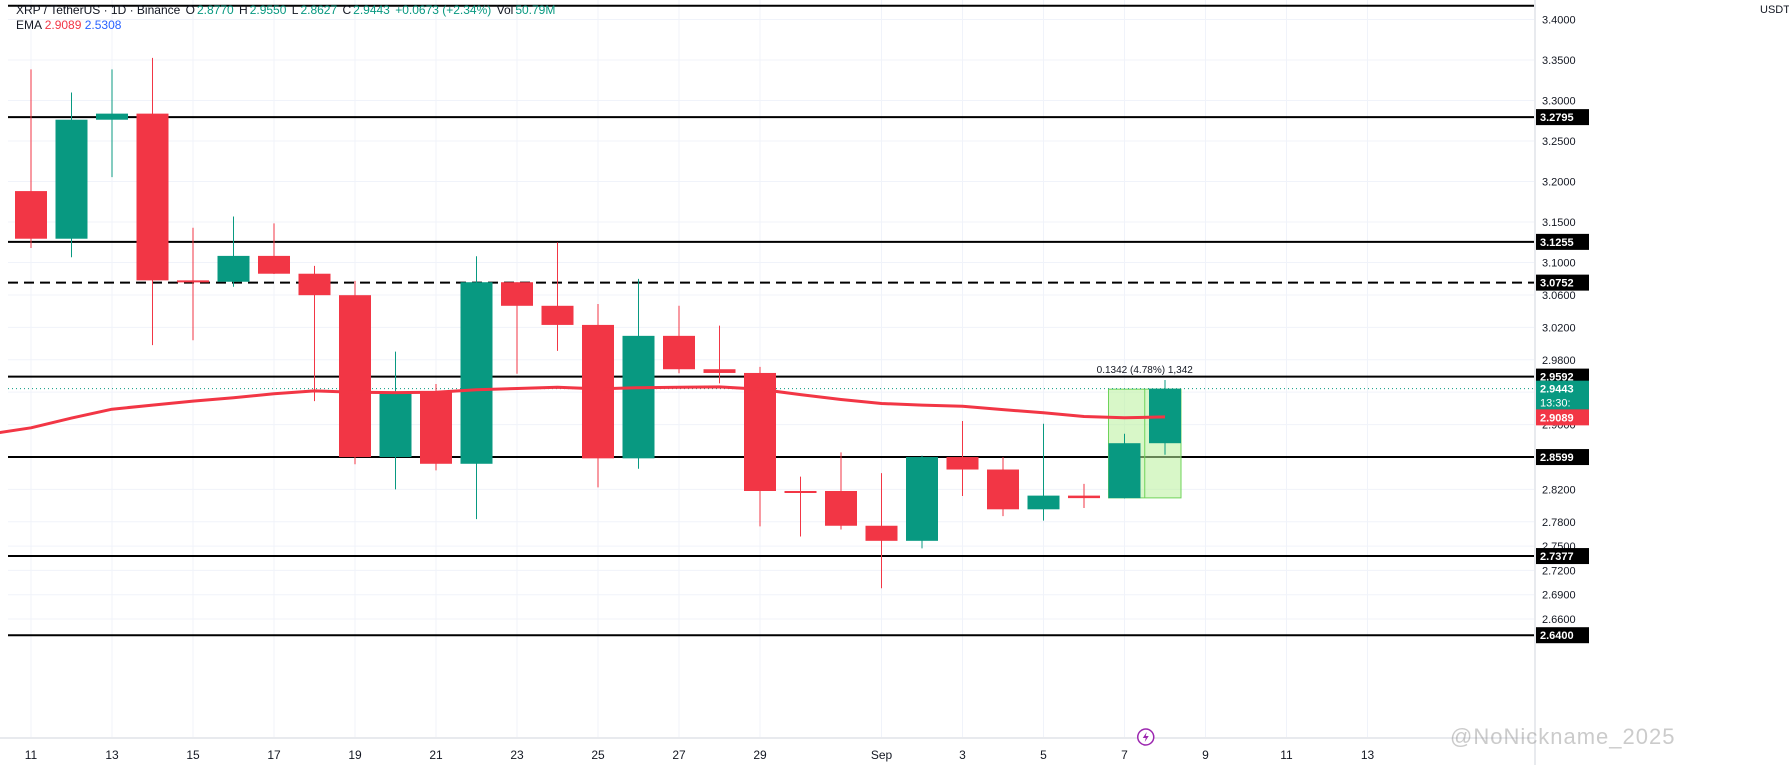 The height and width of the screenshot is (765, 1789). What do you see at coordinates (319, 10) in the screenshot?
I see `low-value: 2.8627` at bounding box center [319, 10].